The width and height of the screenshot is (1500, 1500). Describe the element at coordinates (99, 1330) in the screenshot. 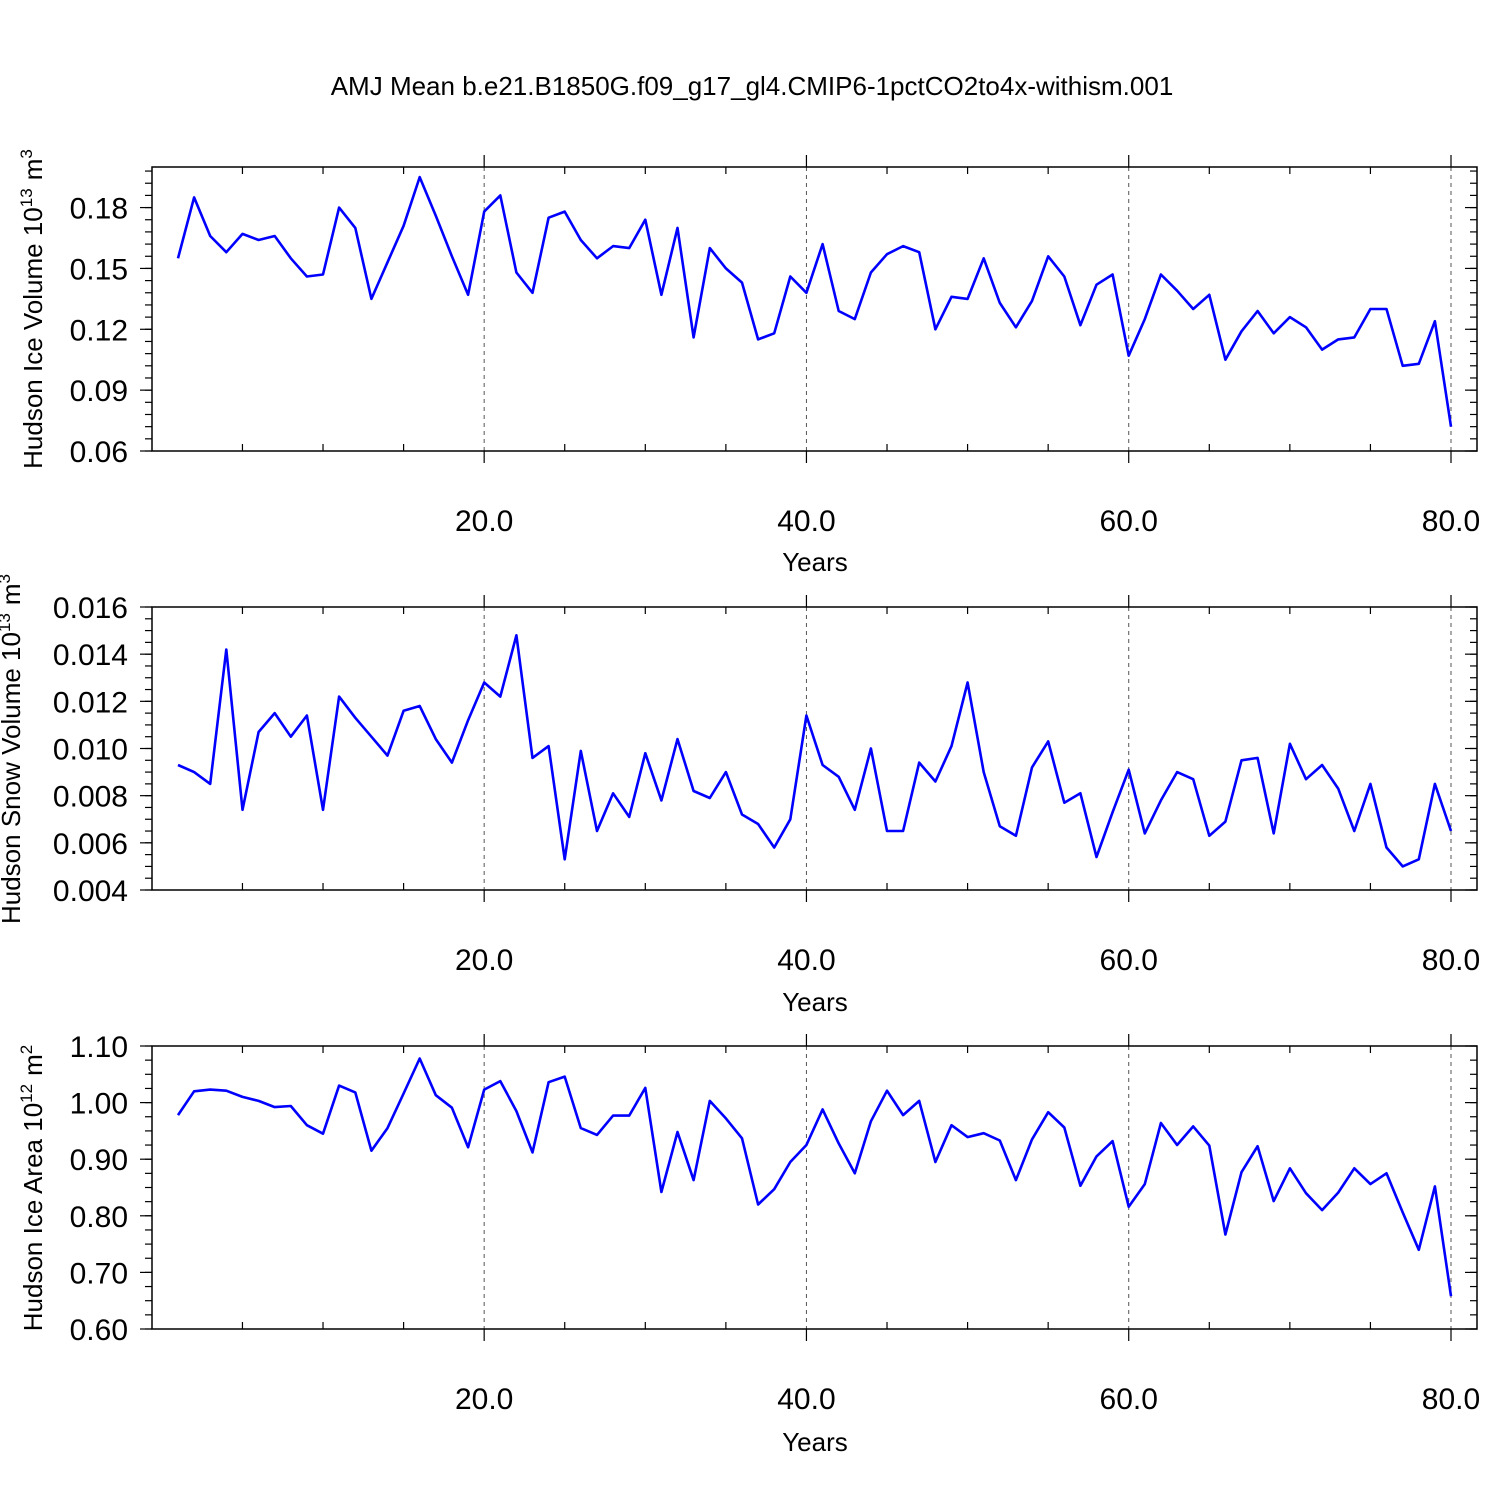

I see `y-tick-label: 0.60` at that location.